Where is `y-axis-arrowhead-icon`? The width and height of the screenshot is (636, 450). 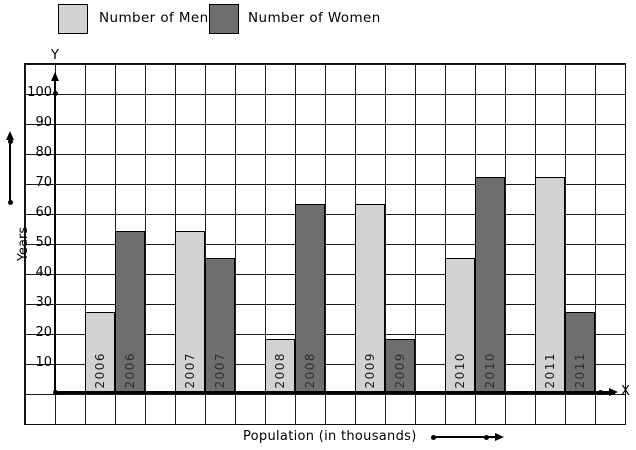 y-axis-arrowhead-icon is located at coordinates (55, 76).